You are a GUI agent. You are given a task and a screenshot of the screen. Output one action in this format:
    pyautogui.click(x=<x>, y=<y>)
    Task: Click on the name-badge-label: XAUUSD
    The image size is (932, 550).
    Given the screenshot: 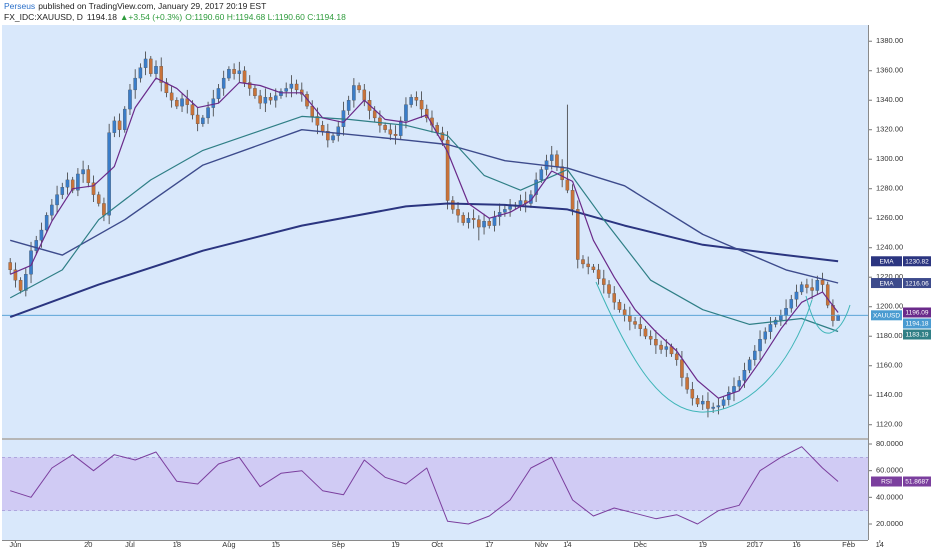 What is the action you would take?
    pyautogui.click(x=886, y=316)
    